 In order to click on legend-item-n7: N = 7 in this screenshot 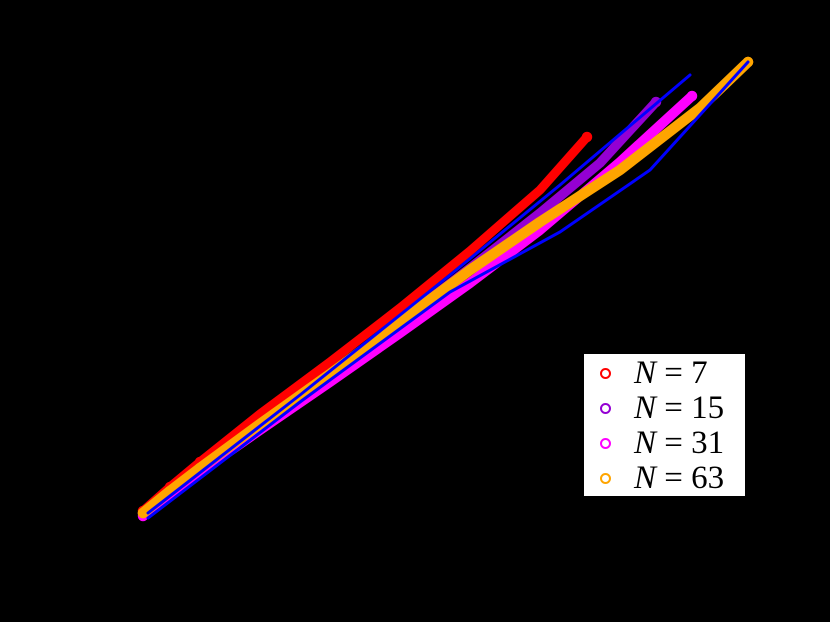, I will do `click(664, 373)`.